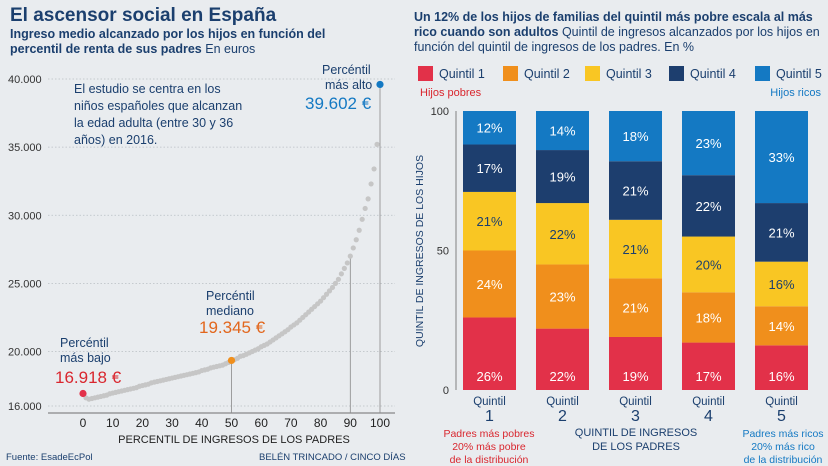 This screenshot has height=466, width=828. I want to click on y-tick-label: 35.000, so click(25, 148).